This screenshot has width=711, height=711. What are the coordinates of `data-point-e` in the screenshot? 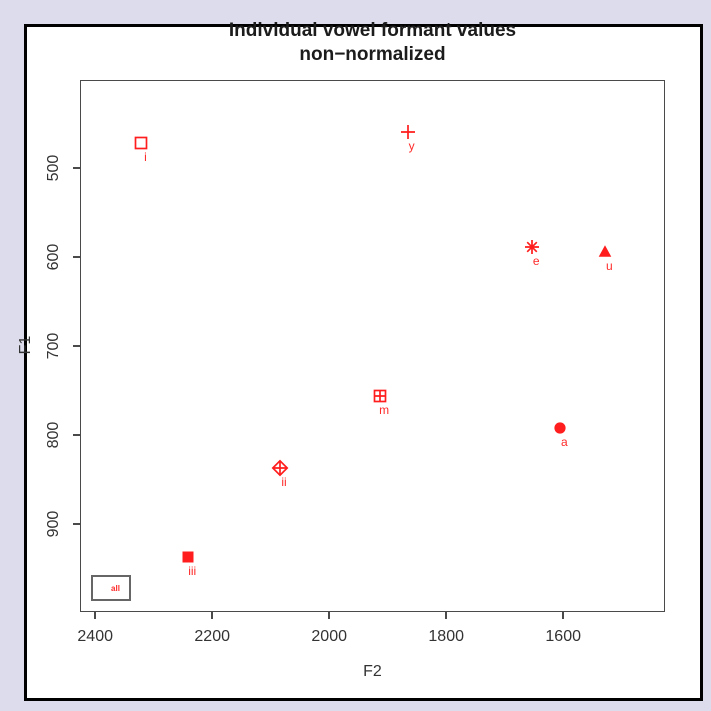 It's located at (532, 247).